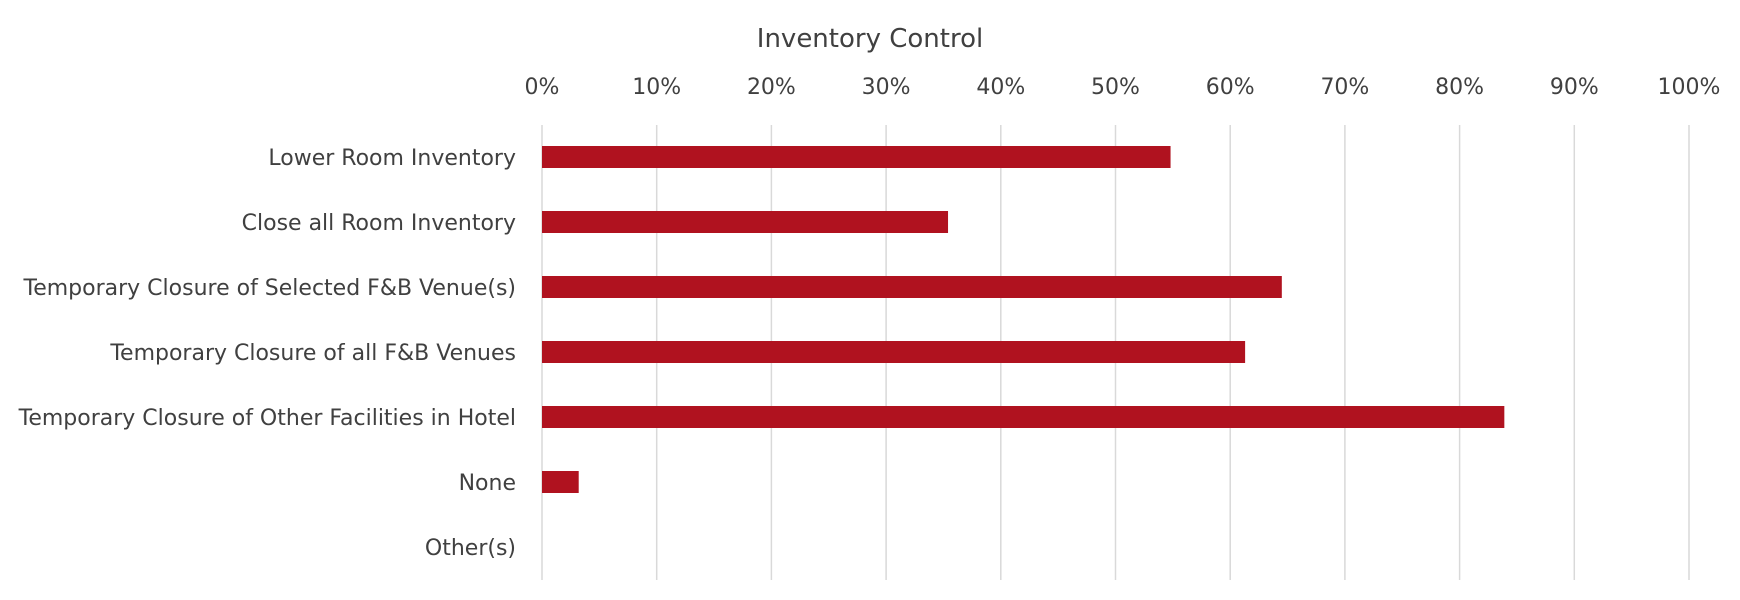  Describe the element at coordinates (870, 39) in the screenshot. I see `chart-title: Inventory Control` at that location.